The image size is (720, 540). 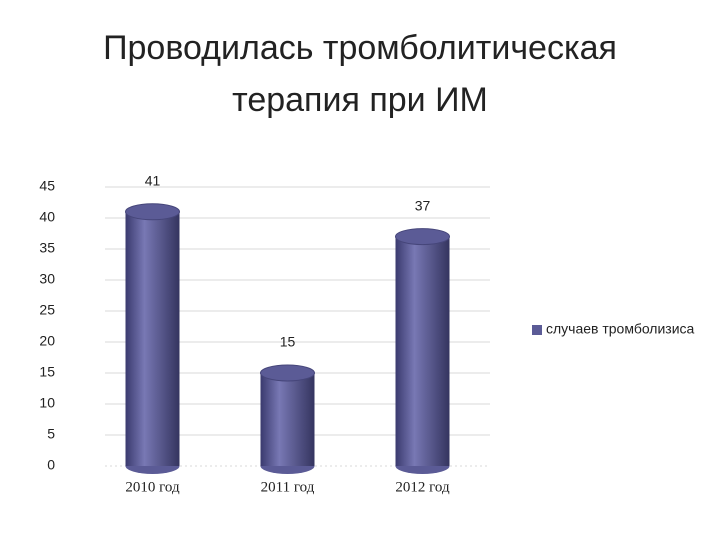 I want to click on y-tick-label: 5, so click(x=51, y=434).